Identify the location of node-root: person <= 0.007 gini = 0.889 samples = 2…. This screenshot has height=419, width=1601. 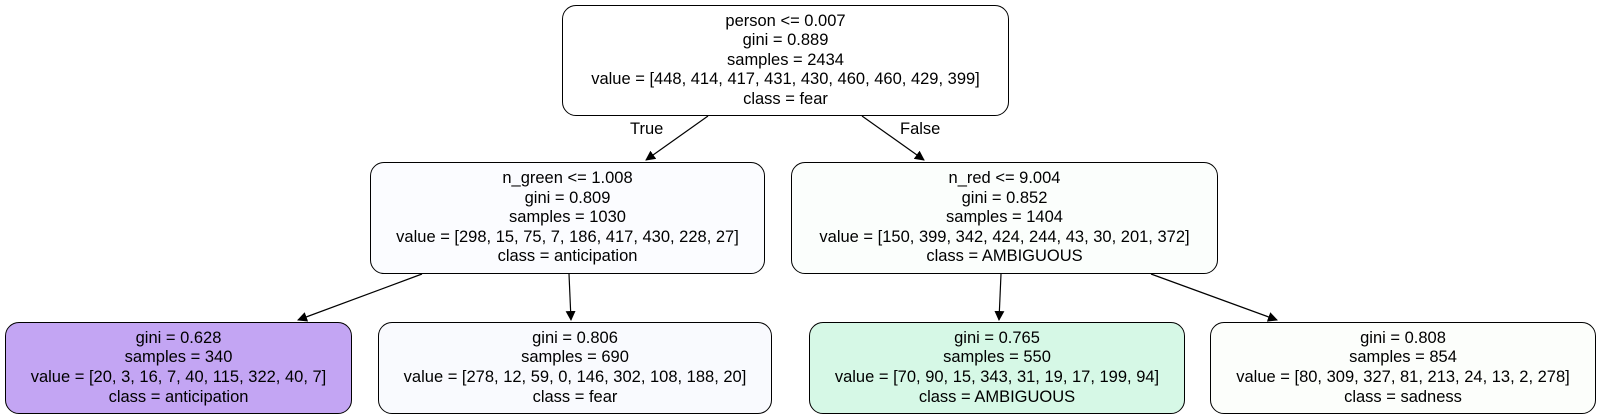
(785, 60).